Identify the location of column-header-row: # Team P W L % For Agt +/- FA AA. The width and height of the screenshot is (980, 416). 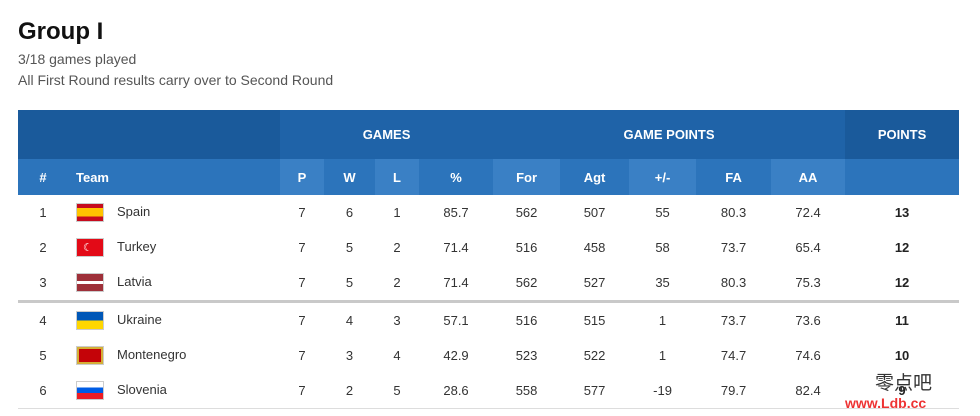
(489, 177).